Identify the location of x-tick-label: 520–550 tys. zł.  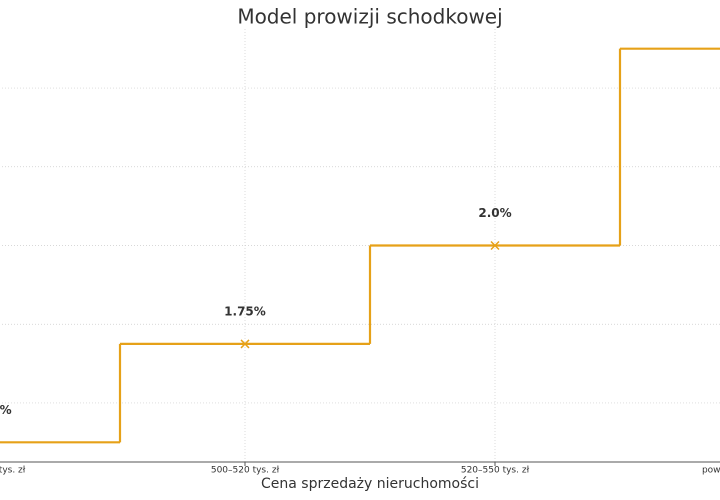
(495, 471).